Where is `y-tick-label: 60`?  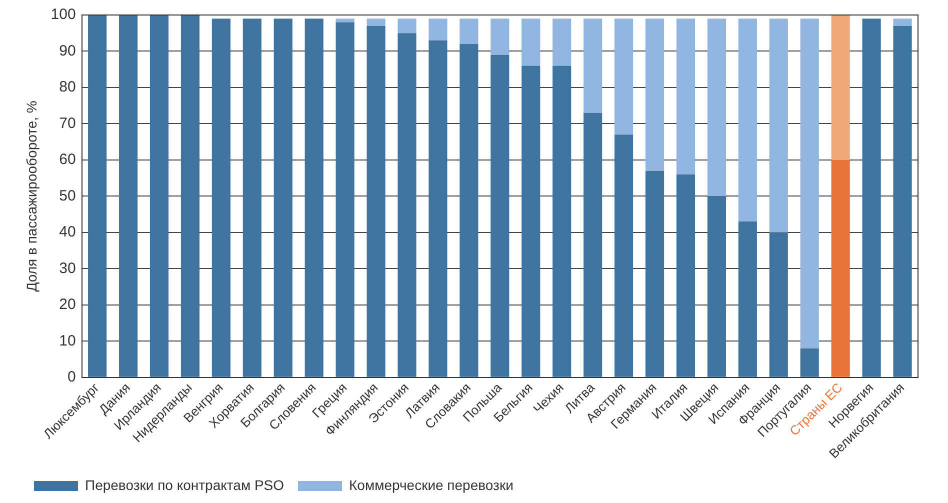 y-tick-label: 60 is located at coordinates (67, 159).